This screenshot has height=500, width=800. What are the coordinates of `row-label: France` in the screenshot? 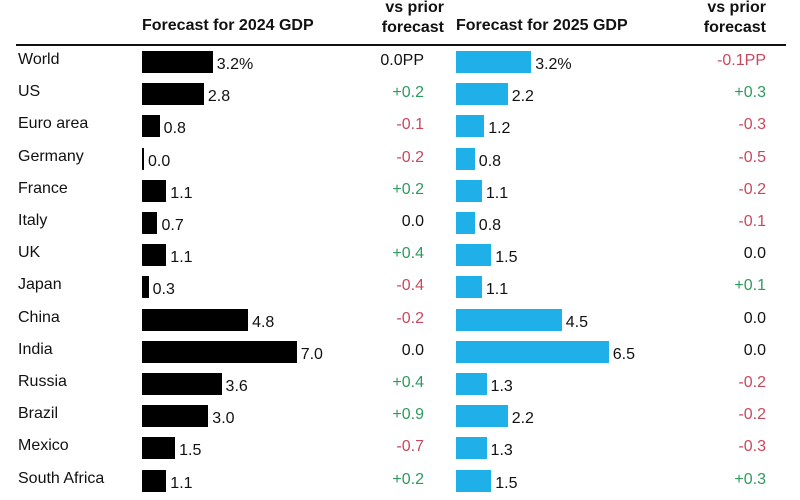 It's located at (43, 188).